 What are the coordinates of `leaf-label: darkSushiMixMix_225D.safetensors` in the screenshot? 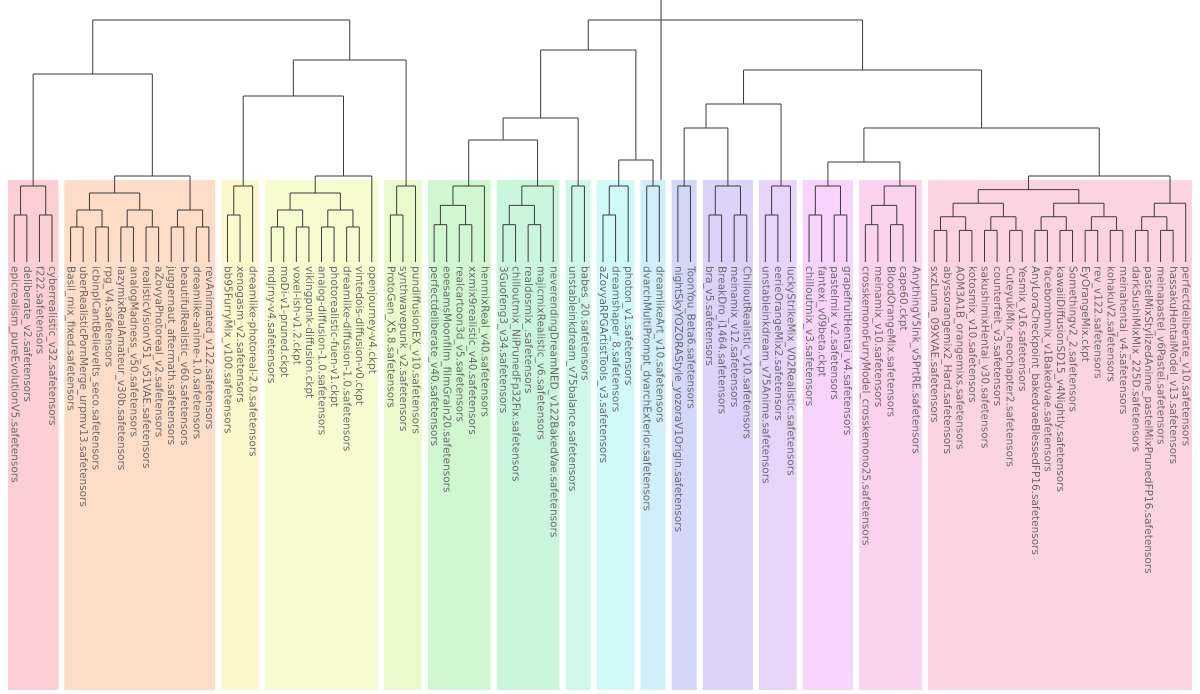 It's located at (1135, 359).